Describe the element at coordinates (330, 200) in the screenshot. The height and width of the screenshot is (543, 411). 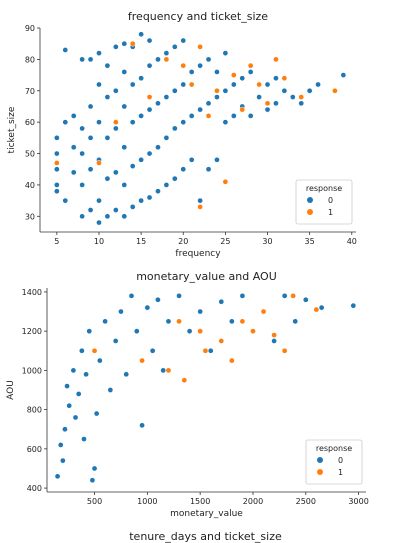
I see `legend-label: 0` at that location.